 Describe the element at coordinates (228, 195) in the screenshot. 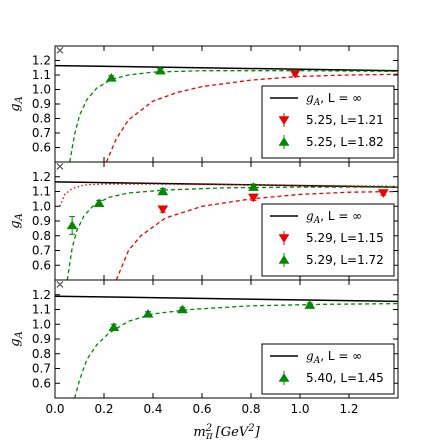

I see `dotted-curve` at that location.